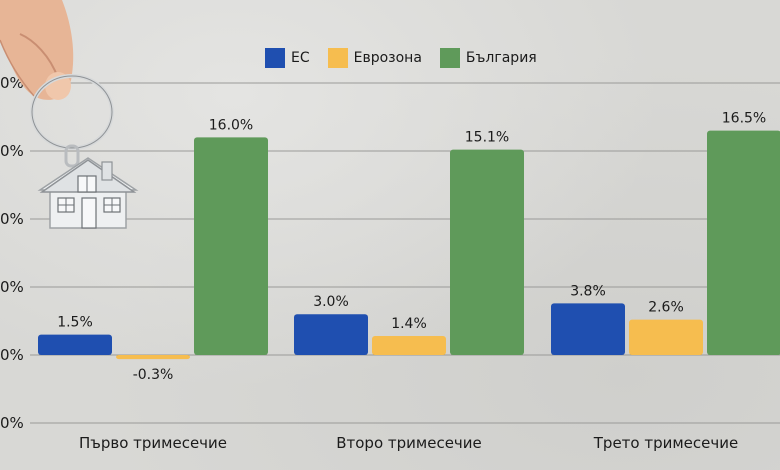  What do you see at coordinates (153, 375) in the screenshot?
I see `data-label: -0.3%` at bounding box center [153, 375].